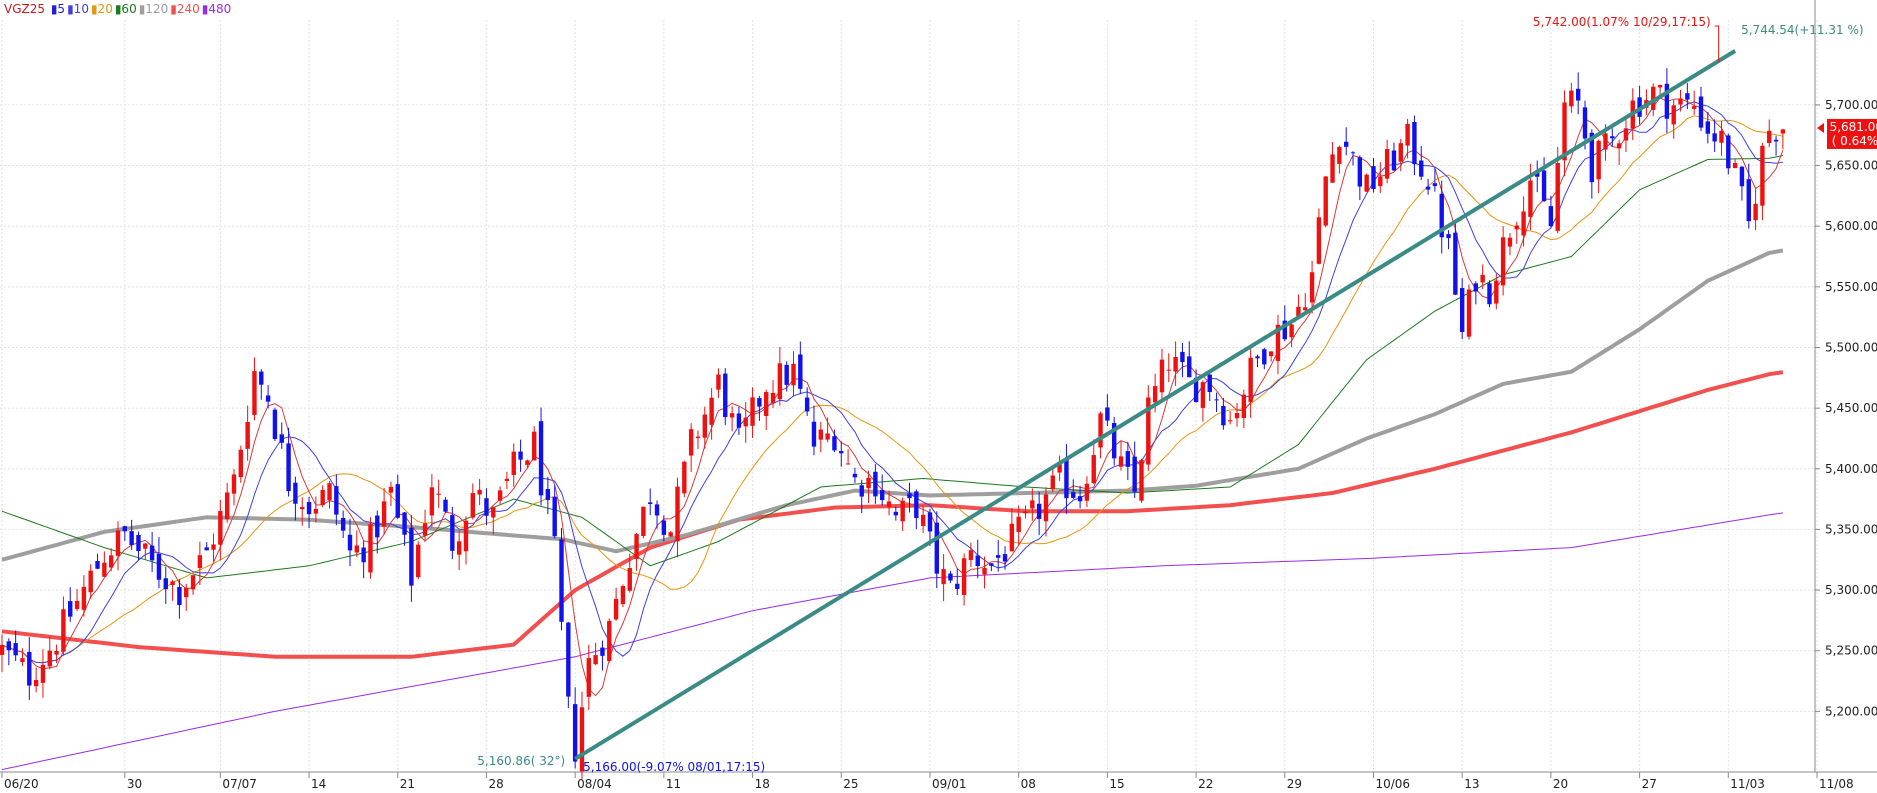 The width and height of the screenshot is (1877, 793). What do you see at coordinates (407, 784) in the screenshot?
I see `x-tick-label: 21` at bounding box center [407, 784].